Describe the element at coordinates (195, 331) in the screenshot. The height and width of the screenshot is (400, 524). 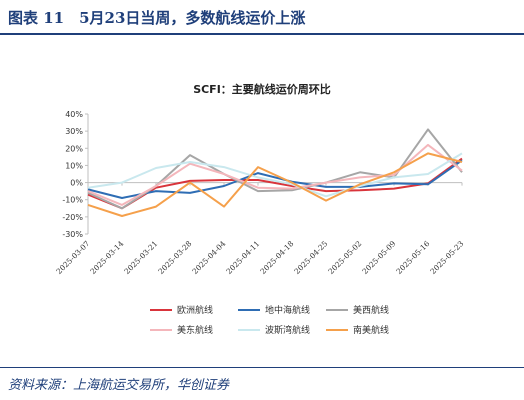
I see `legend-label: 美东航线` at that location.